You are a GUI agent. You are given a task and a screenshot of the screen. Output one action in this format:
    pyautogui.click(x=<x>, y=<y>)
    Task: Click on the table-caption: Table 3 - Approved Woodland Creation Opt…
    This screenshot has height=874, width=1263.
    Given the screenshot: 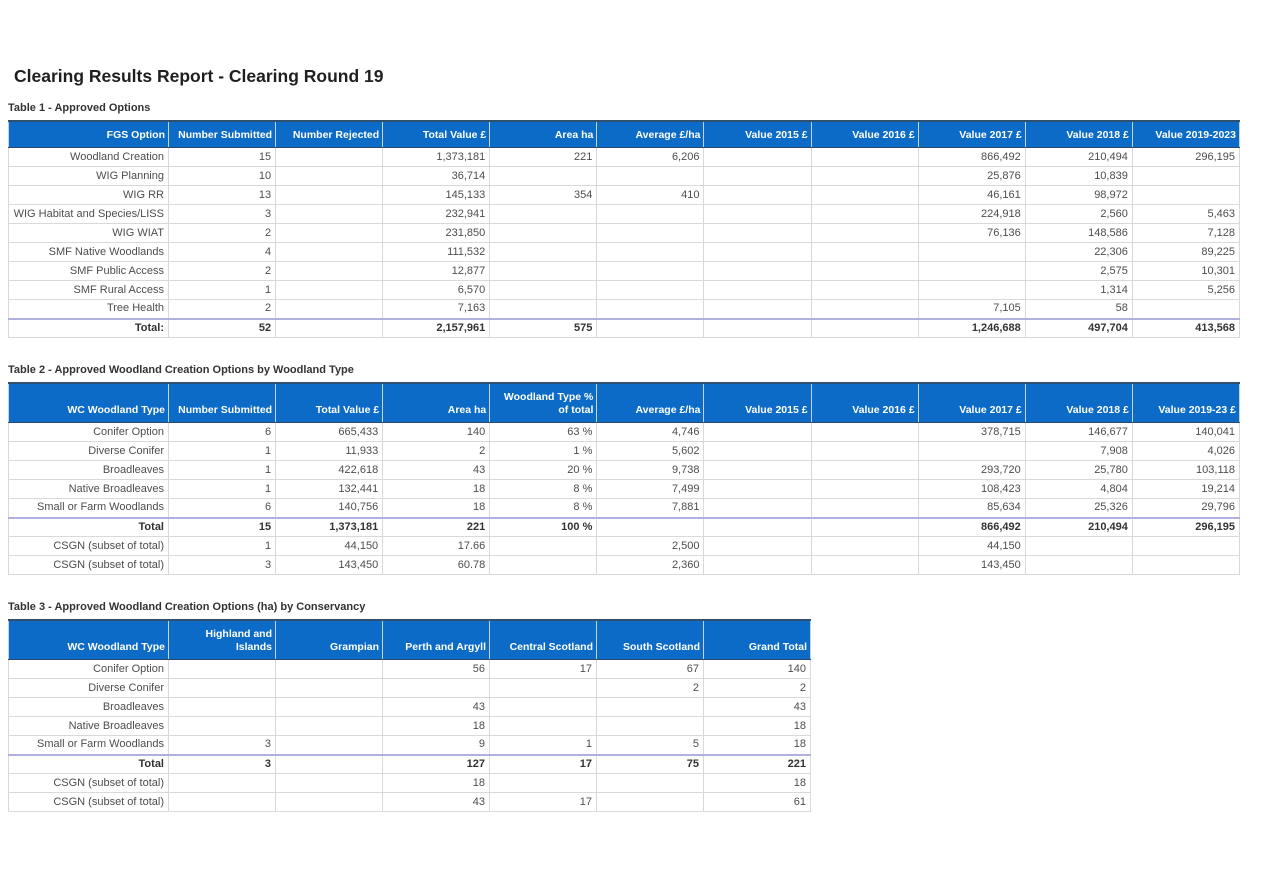 What is the action you would take?
    pyautogui.click(x=187, y=607)
    